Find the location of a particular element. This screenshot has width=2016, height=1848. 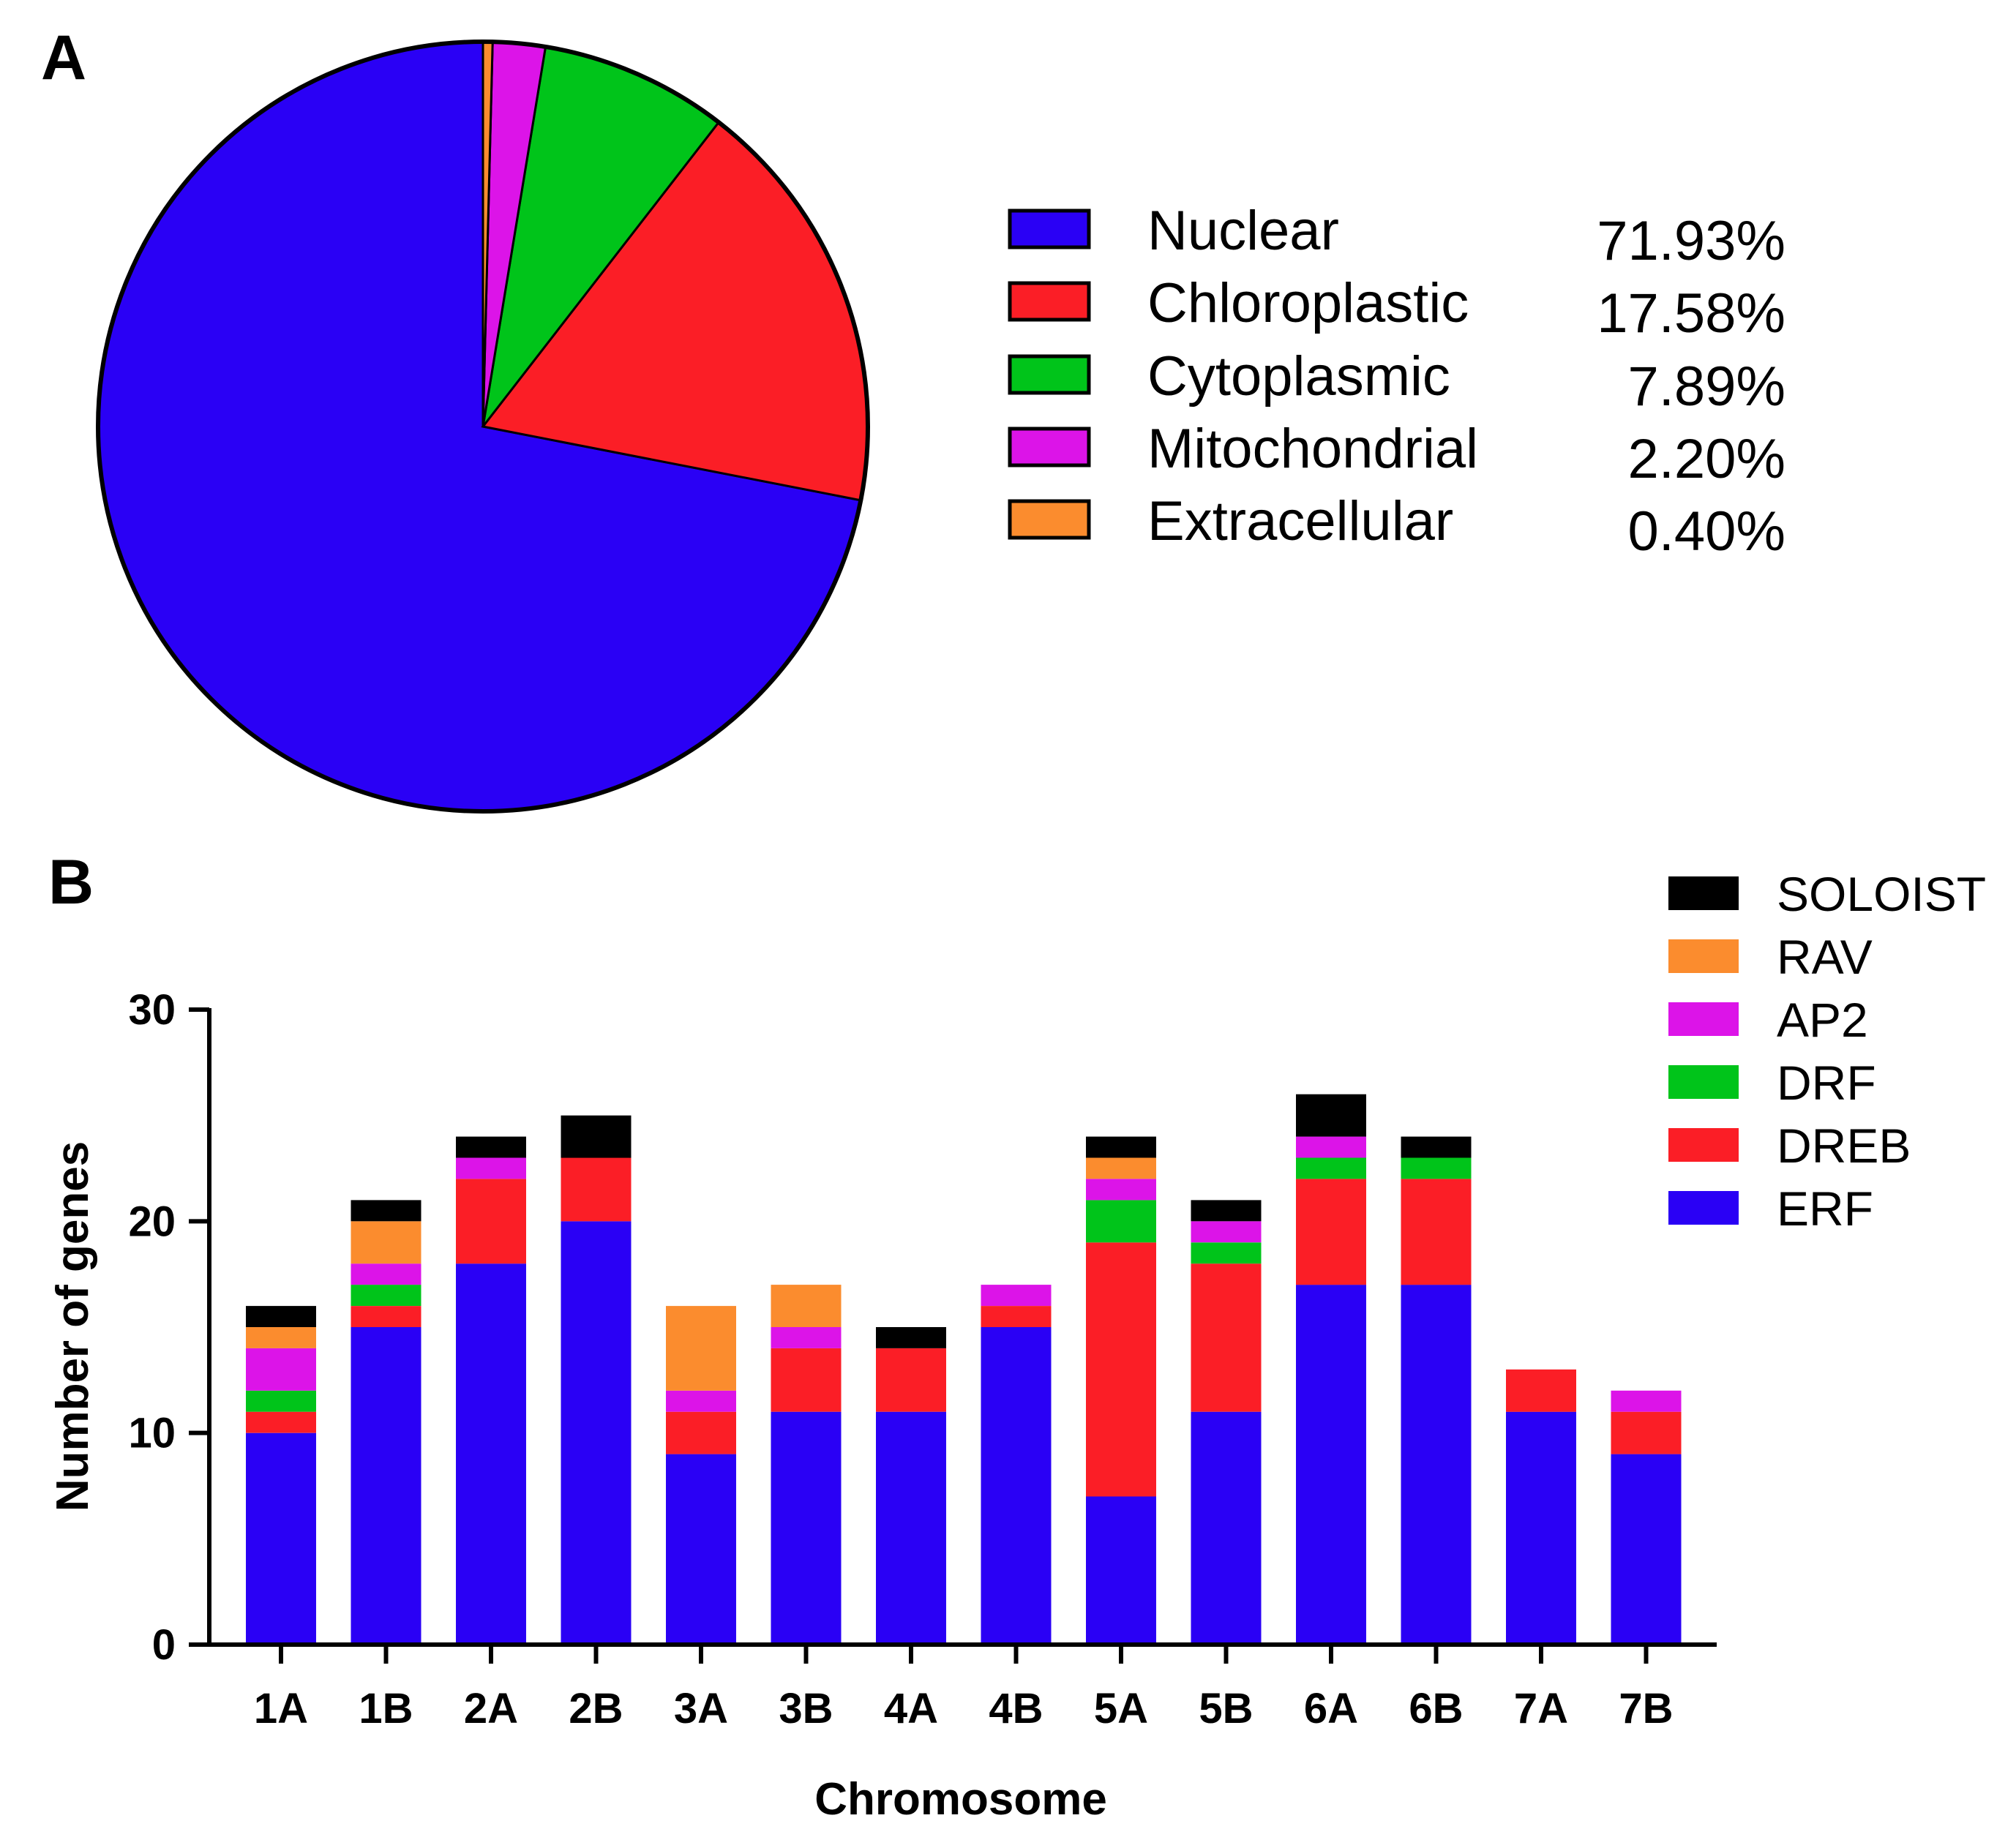

bar-4a-erf is located at coordinates (911, 1528).